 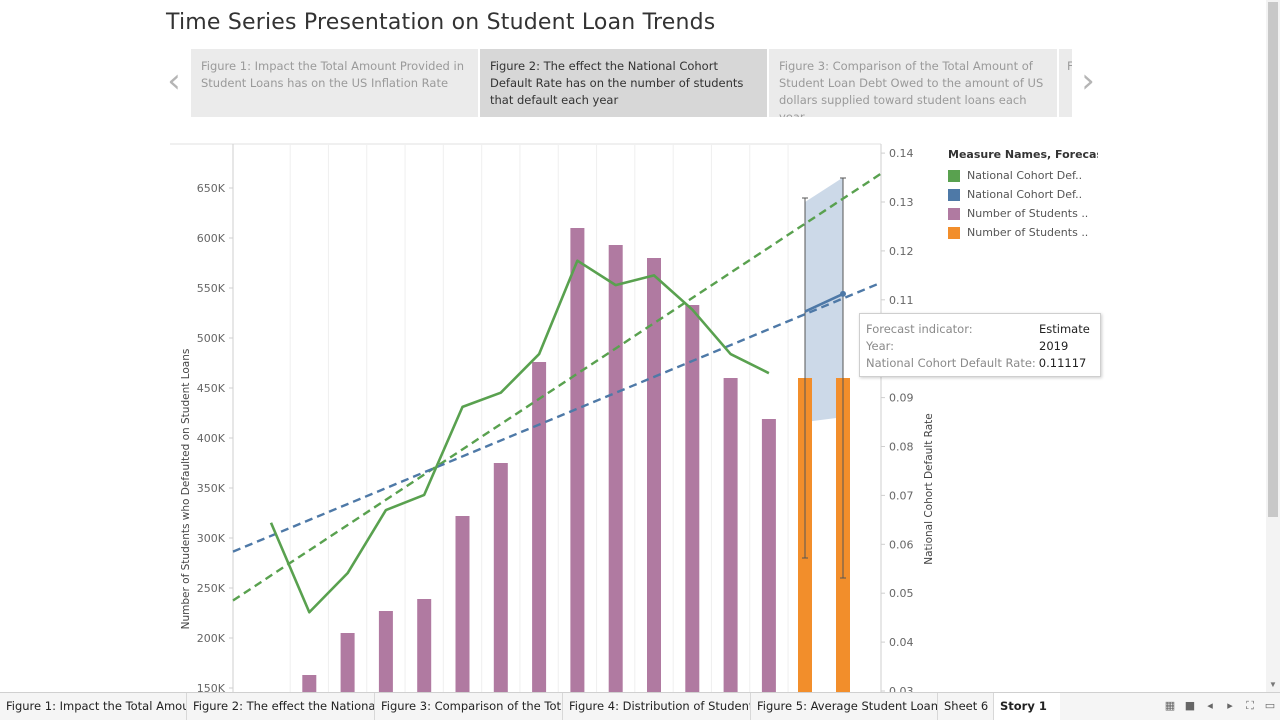 I want to click on y2-tick-label: 0.08, so click(x=901, y=447).